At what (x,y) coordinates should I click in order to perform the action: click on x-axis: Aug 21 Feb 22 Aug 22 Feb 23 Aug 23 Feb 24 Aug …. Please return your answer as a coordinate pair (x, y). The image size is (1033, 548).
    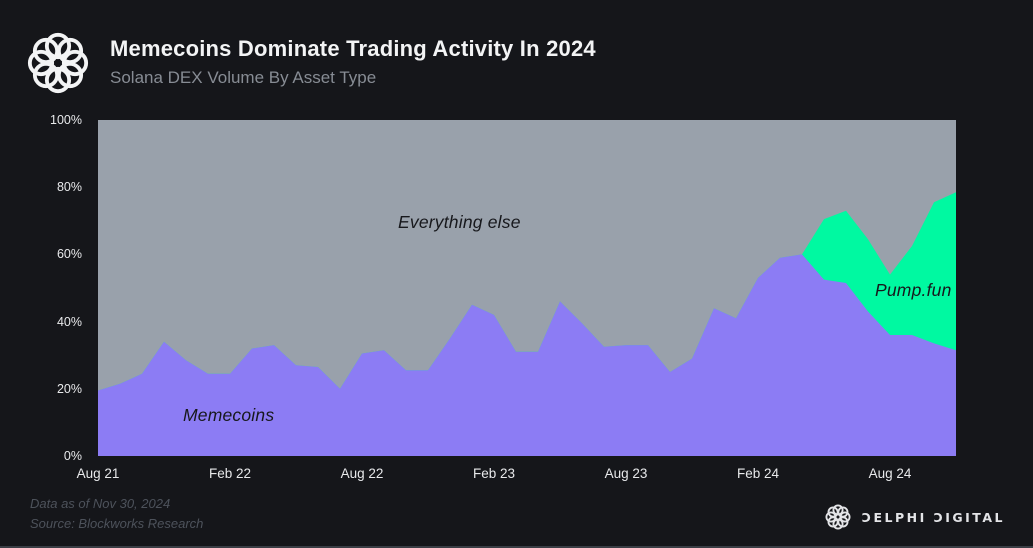
    Looking at the image, I should click on (516, 476).